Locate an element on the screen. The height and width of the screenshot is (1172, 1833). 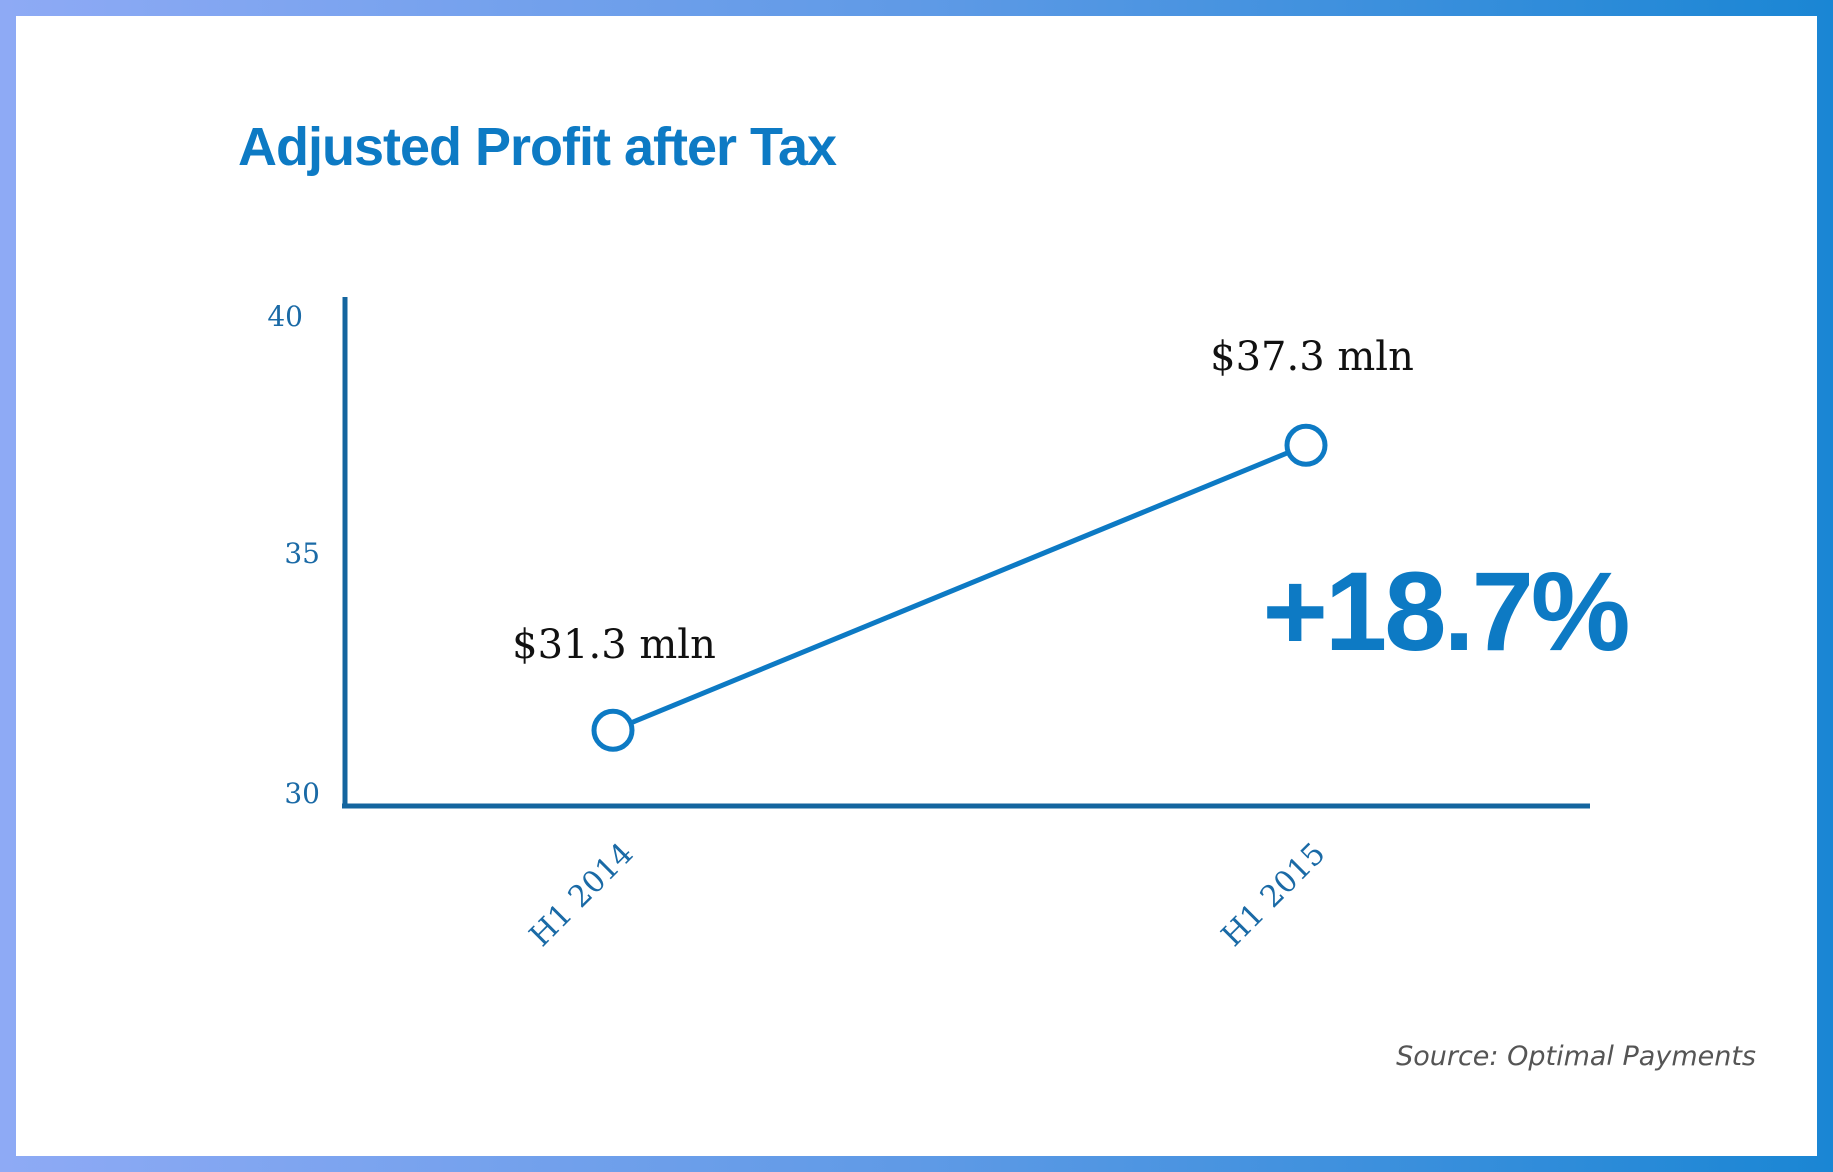
series-line is located at coordinates (959, 587).